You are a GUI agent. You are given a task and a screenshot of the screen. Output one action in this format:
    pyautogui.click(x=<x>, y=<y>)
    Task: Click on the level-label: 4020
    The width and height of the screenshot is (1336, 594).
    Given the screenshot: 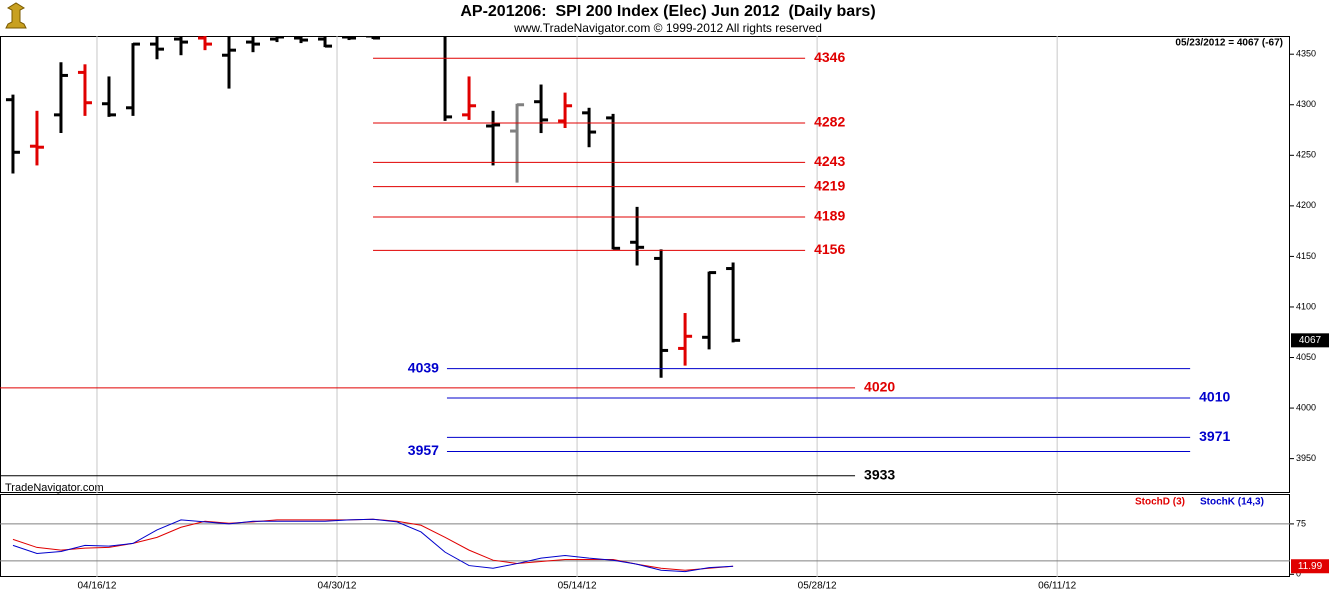 What is the action you would take?
    pyautogui.click(x=879, y=387)
    